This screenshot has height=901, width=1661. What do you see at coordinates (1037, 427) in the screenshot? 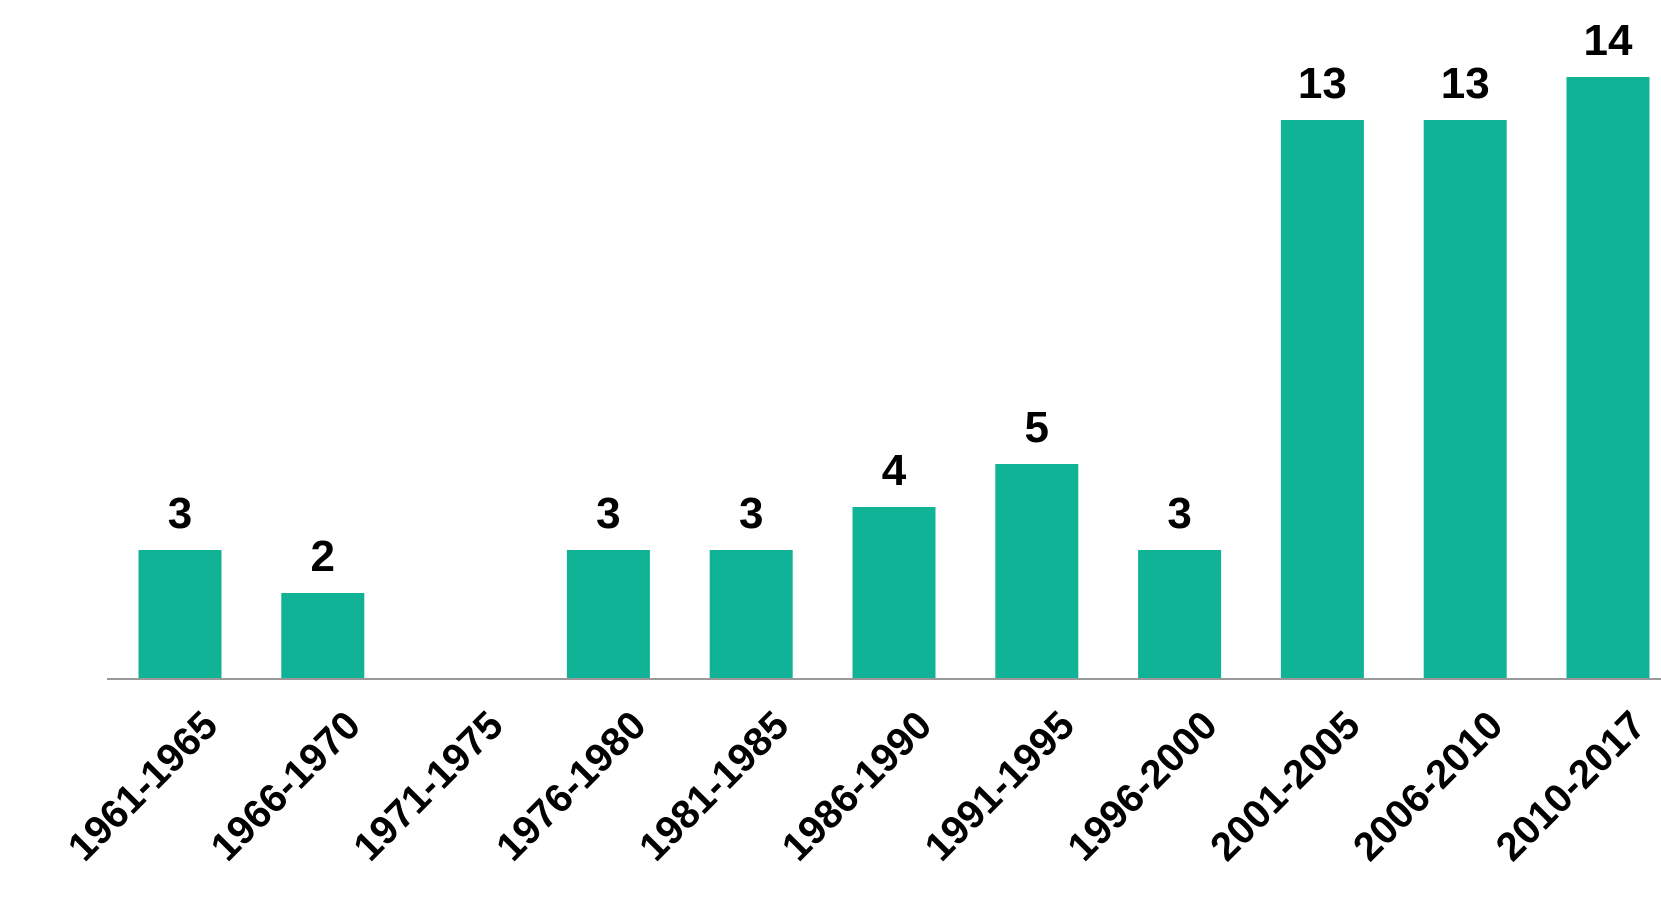
I see `value-label-1991-1995: 5` at bounding box center [1037, 427].